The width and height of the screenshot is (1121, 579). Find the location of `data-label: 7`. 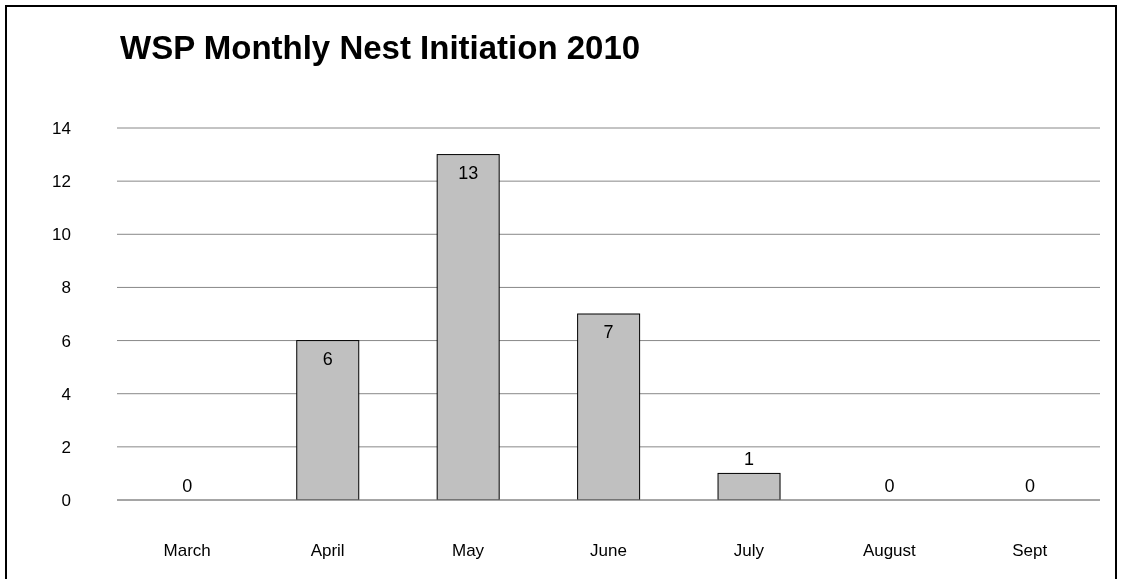

data-label: 7 is located at coordinates (608, 332).